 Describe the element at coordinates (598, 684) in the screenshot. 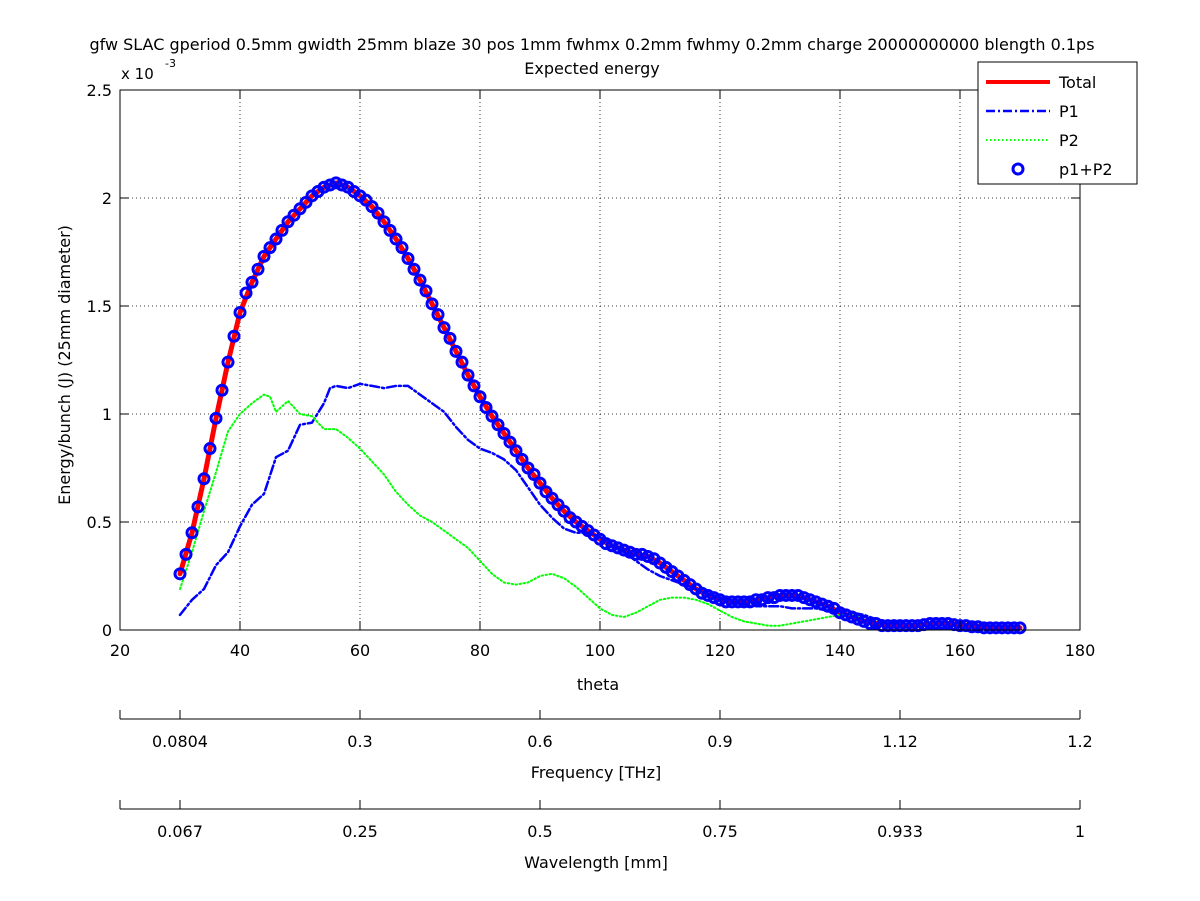

I see `x-axis-label: theta` at that location.